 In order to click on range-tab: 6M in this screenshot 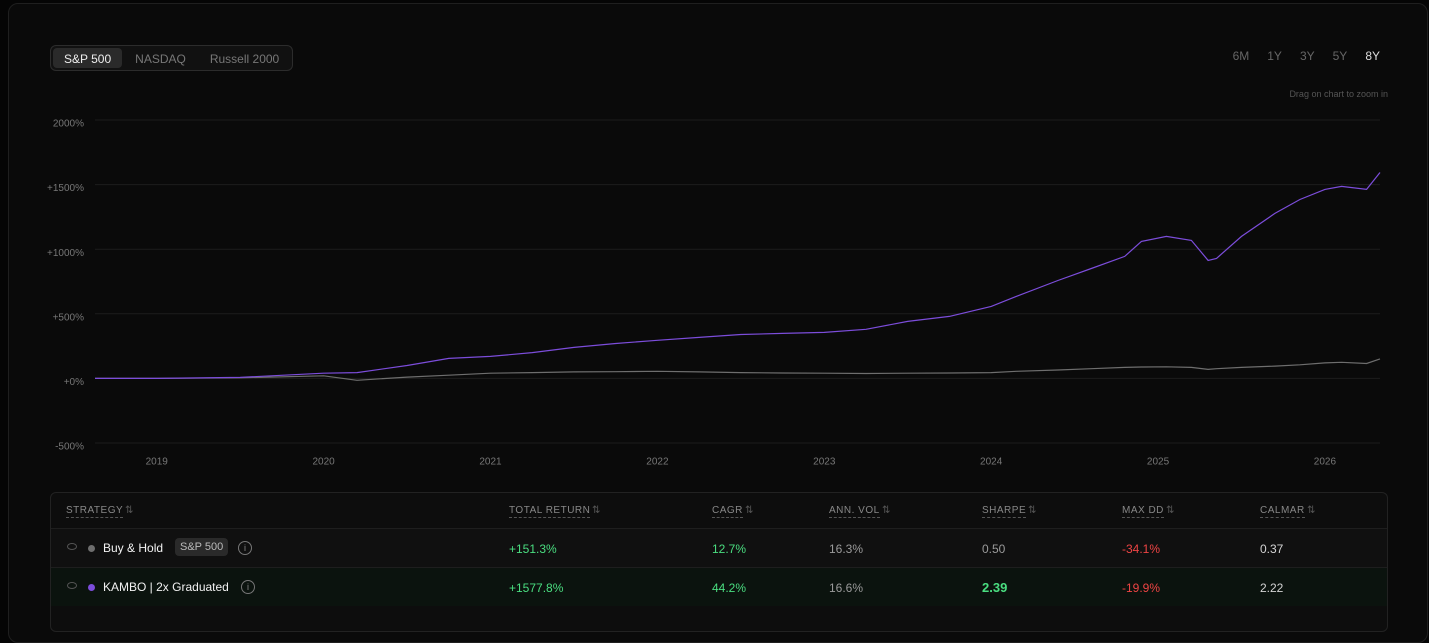, I will do `click(1241, 56)`.